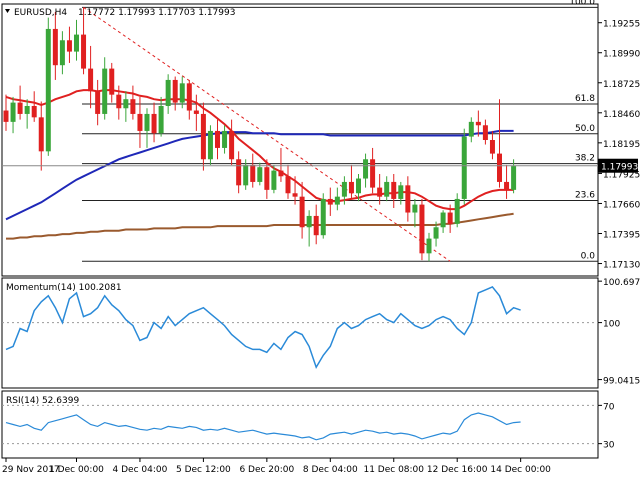 The image size is (640, 480). Describe the element at coordinates (611, 325) in the screenshot. I see `momentum-tick-label: 100` at that location.